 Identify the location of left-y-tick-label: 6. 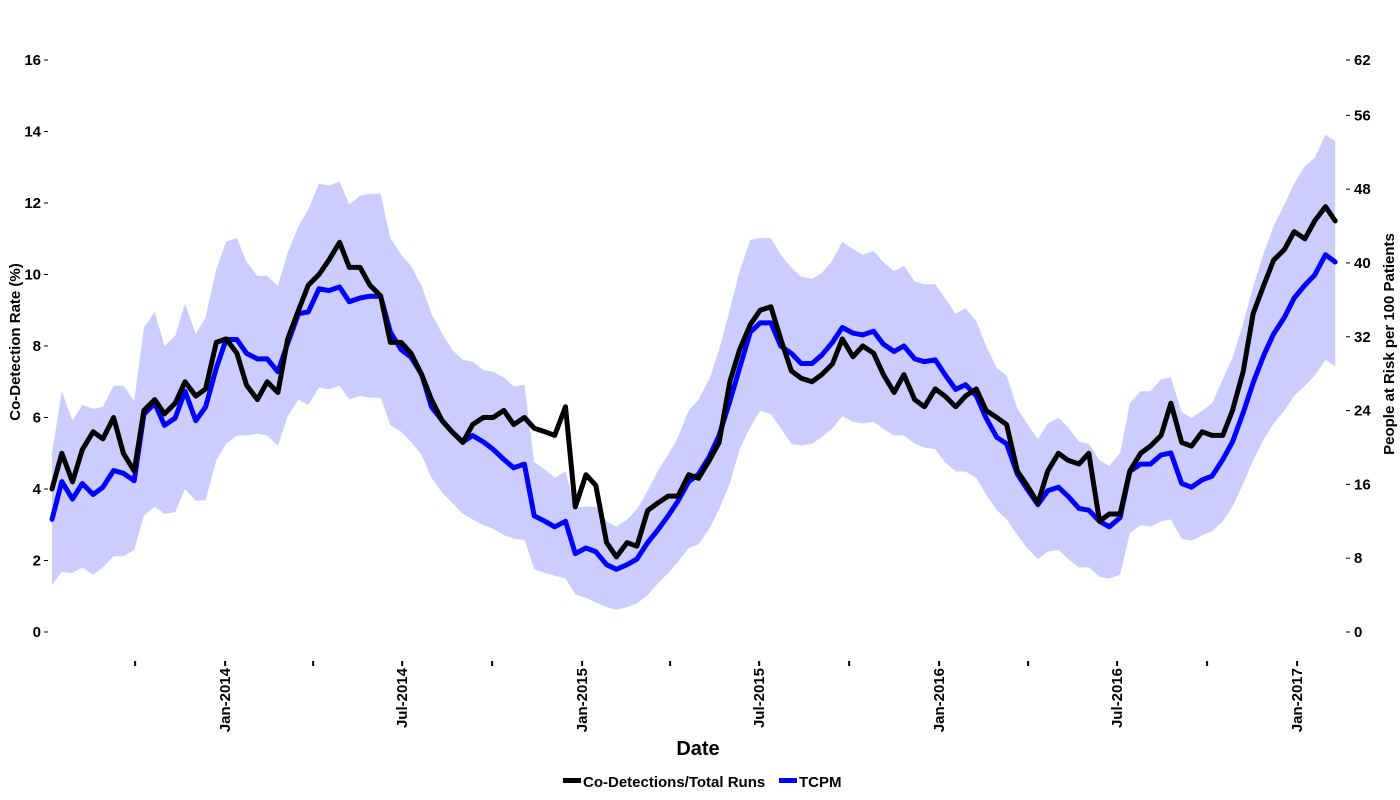
(37, 418).